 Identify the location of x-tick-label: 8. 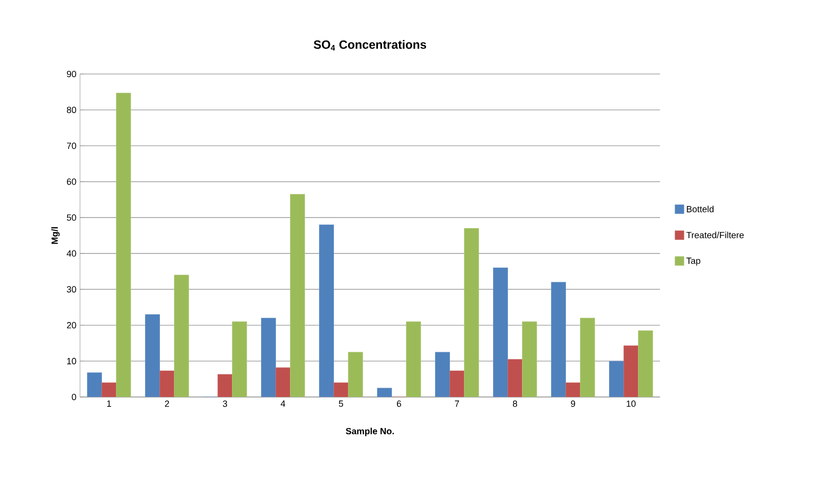
(515, 403).